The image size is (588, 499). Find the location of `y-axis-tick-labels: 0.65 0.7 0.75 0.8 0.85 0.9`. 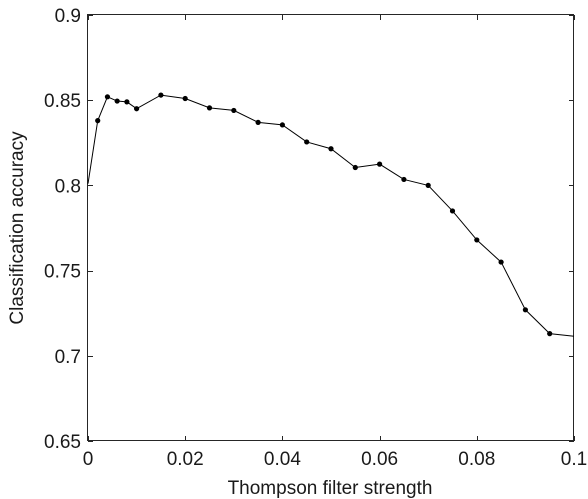

y-axis-tick-labels: 0.65 0.7 0.75 0.8 0.85 0.9 is located at coordinates (62, 229).